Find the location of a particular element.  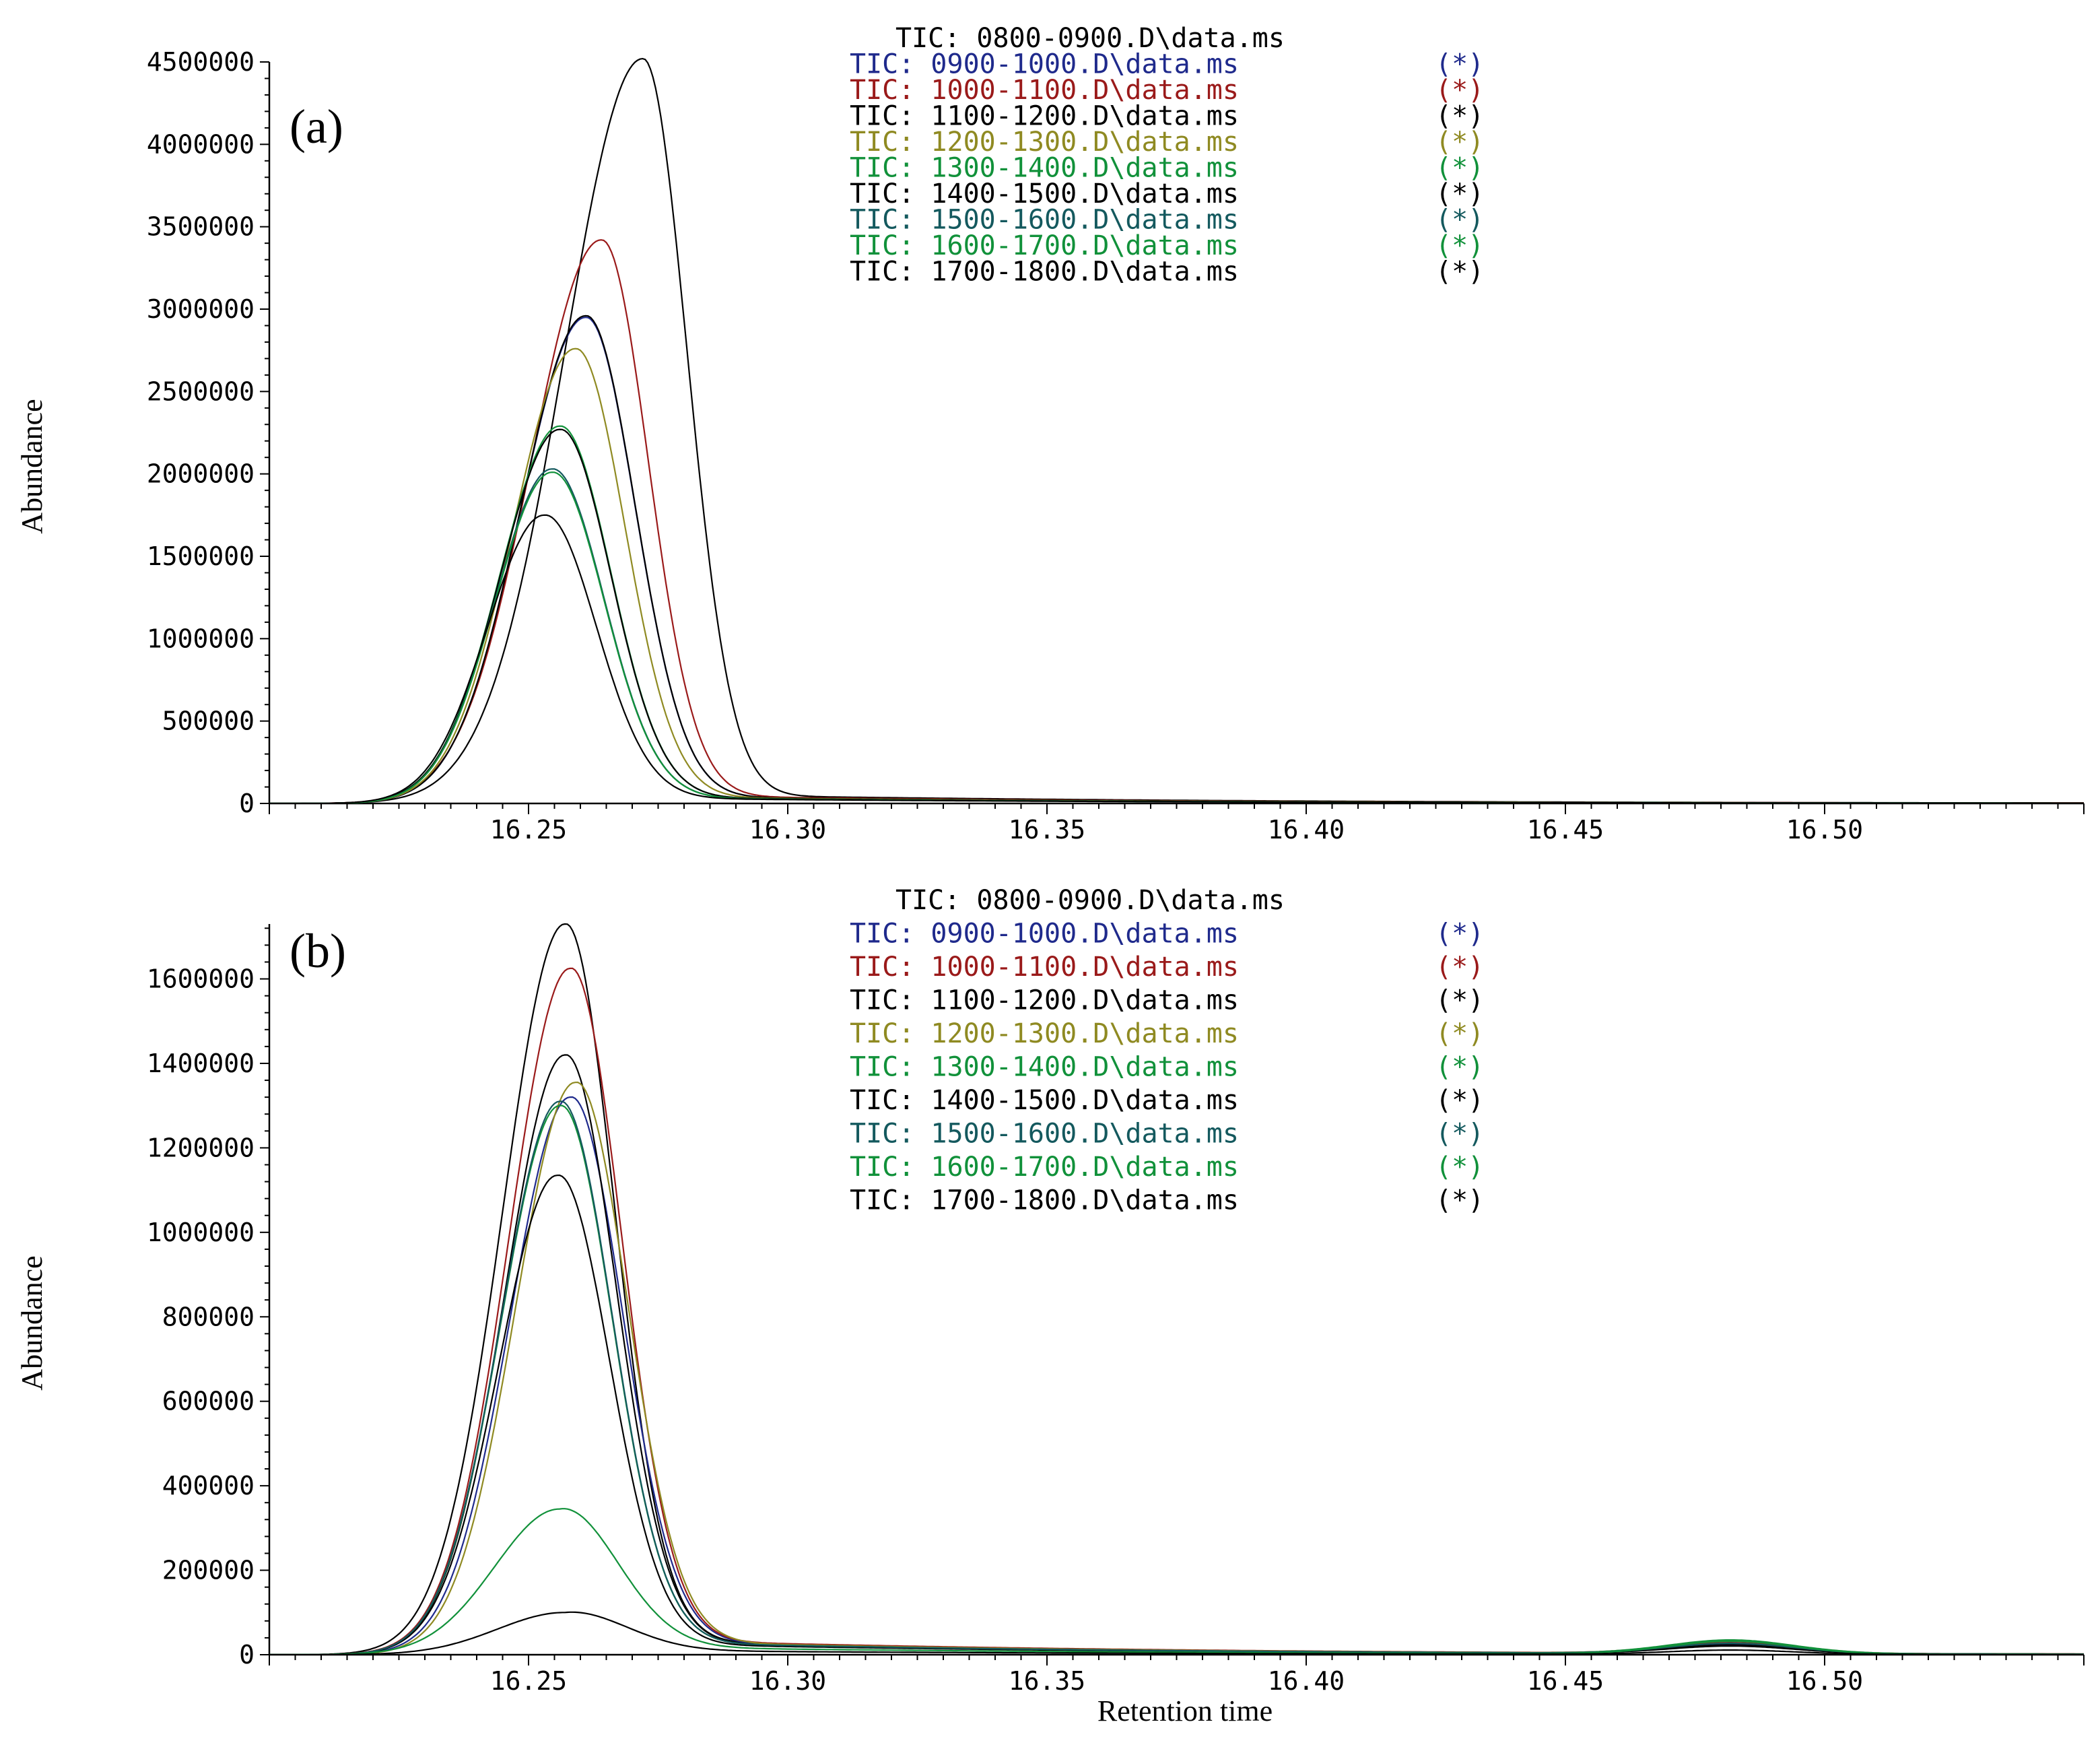

y-tick-label: 500000 is located at coordinates (208, 721).